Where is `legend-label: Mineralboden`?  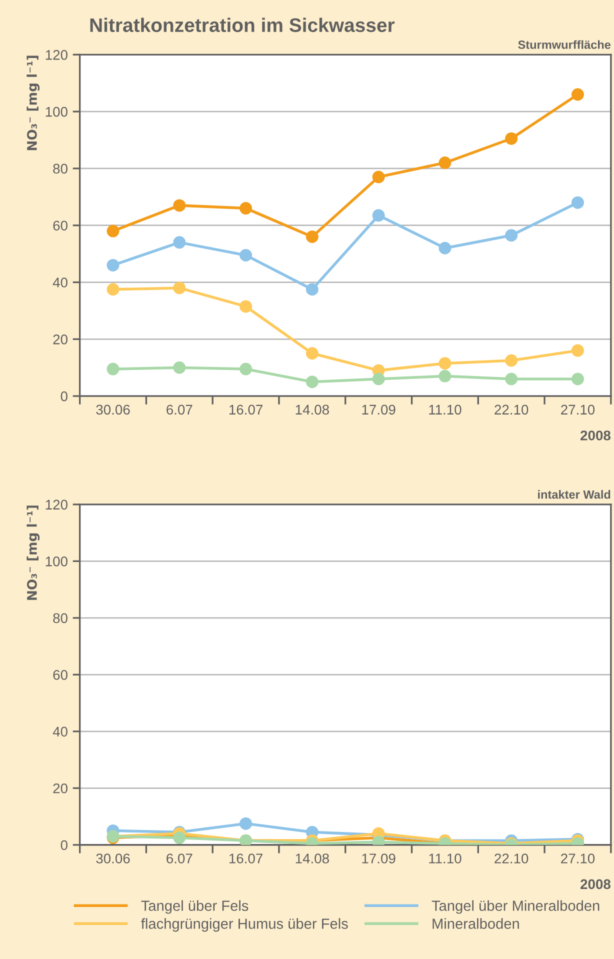 legend-label: Mineralboden is located at coordinates (475, 923).